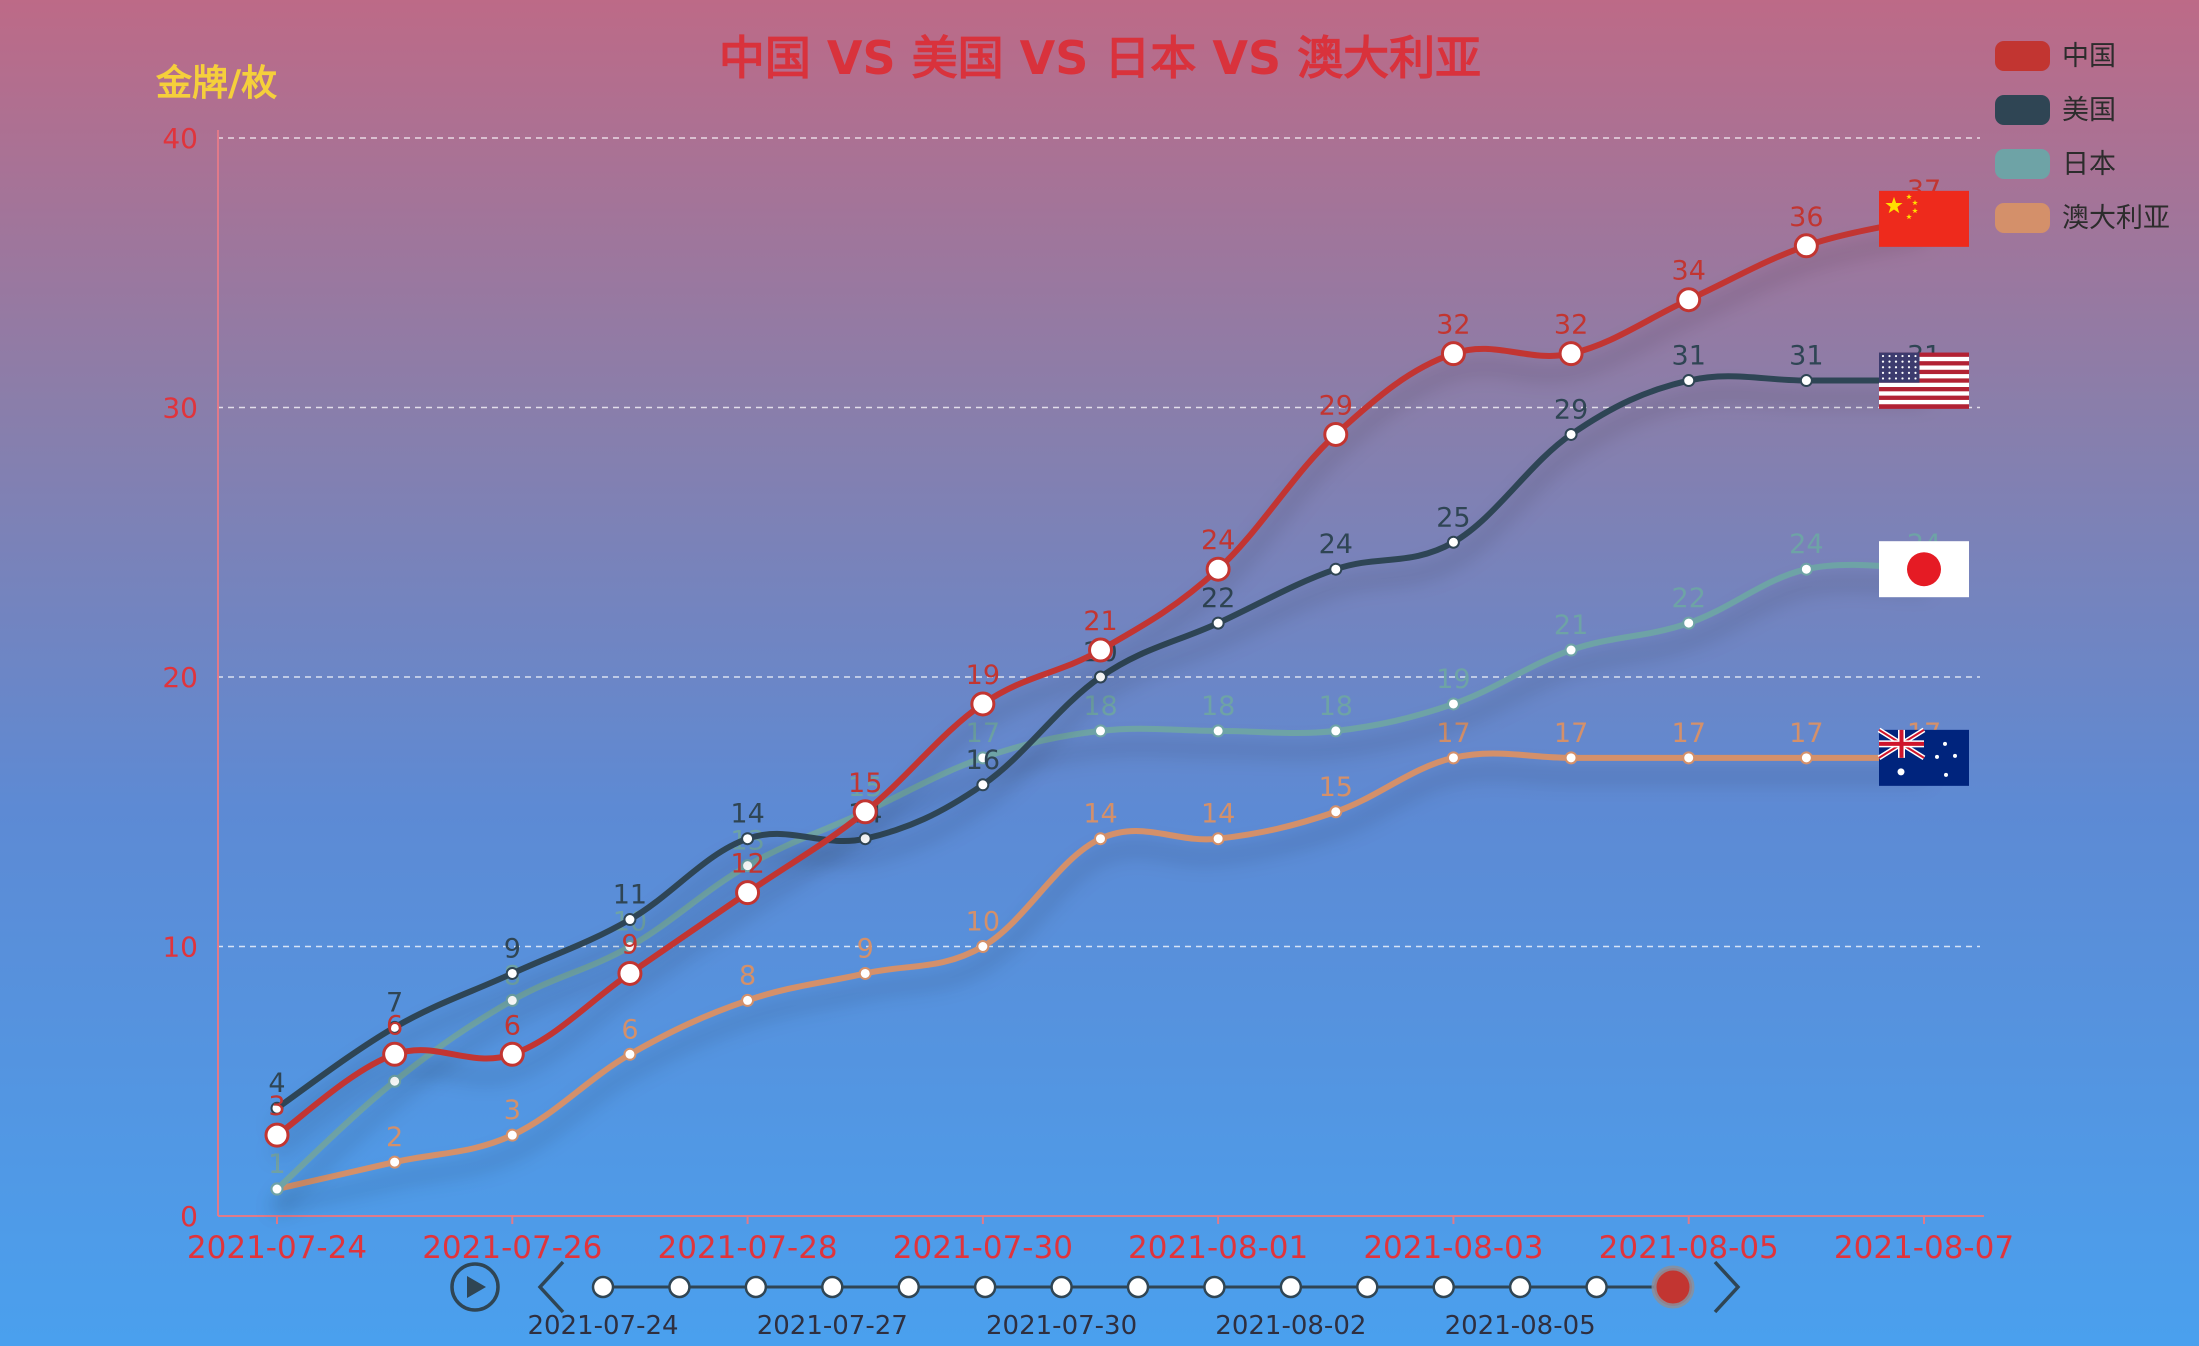 This screenshot has width=2199, height=1346. Describe the element at coordinates (1218, 814) in the screenshot. I see `data-label: 14` at that location.